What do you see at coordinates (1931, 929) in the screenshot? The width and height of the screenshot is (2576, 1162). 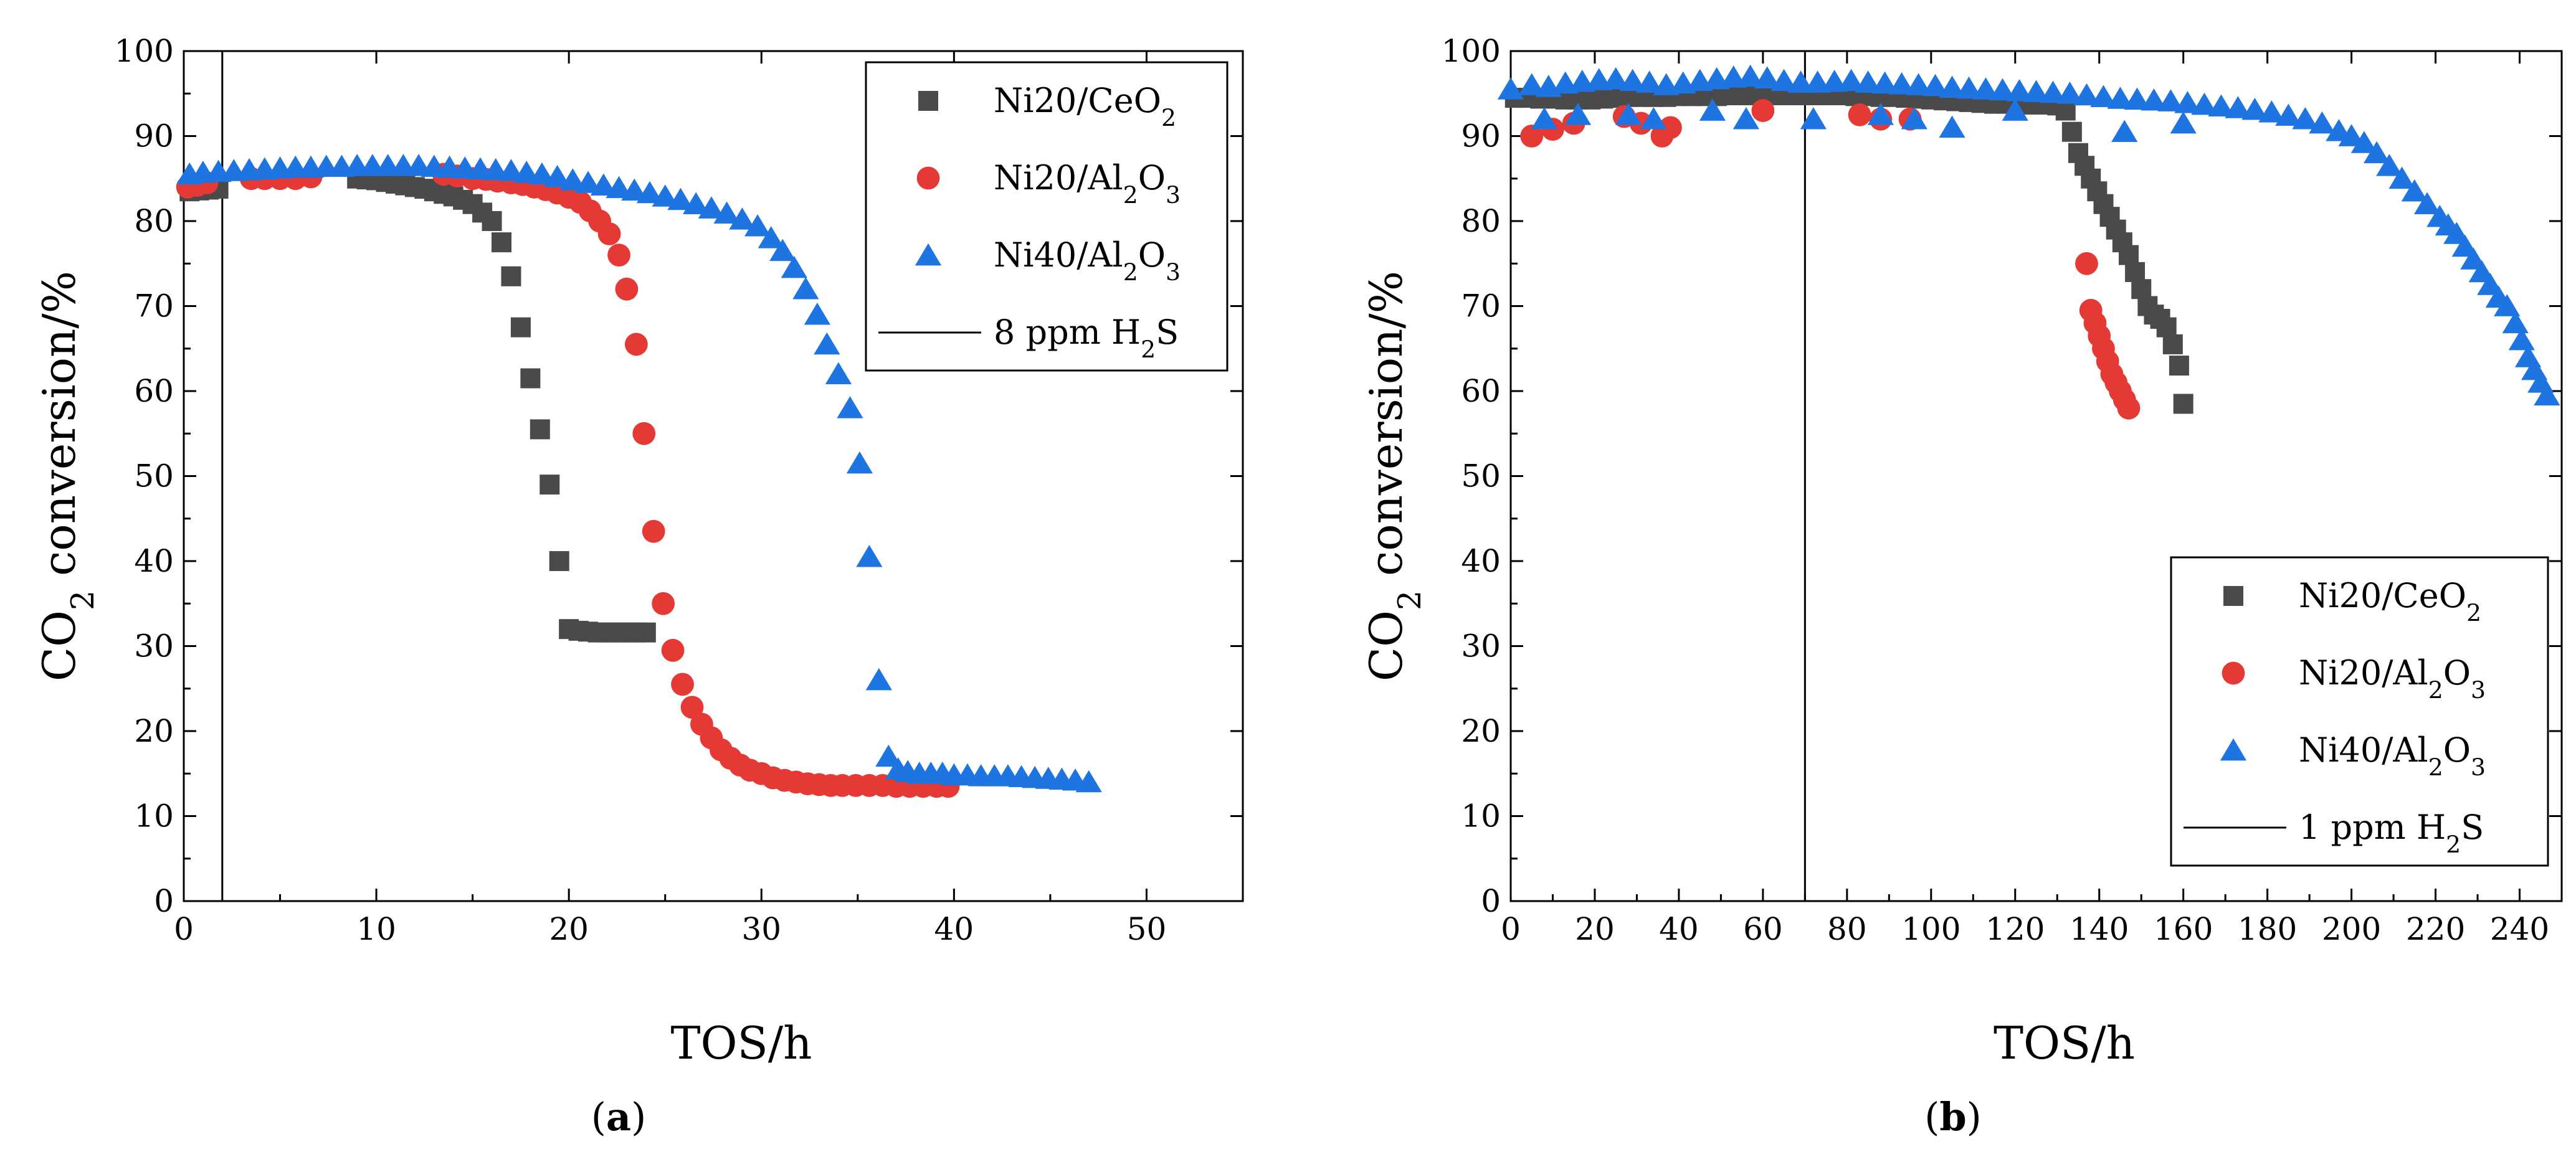 I see `x-tick-label: 100` at bounding box center [1931, 929].